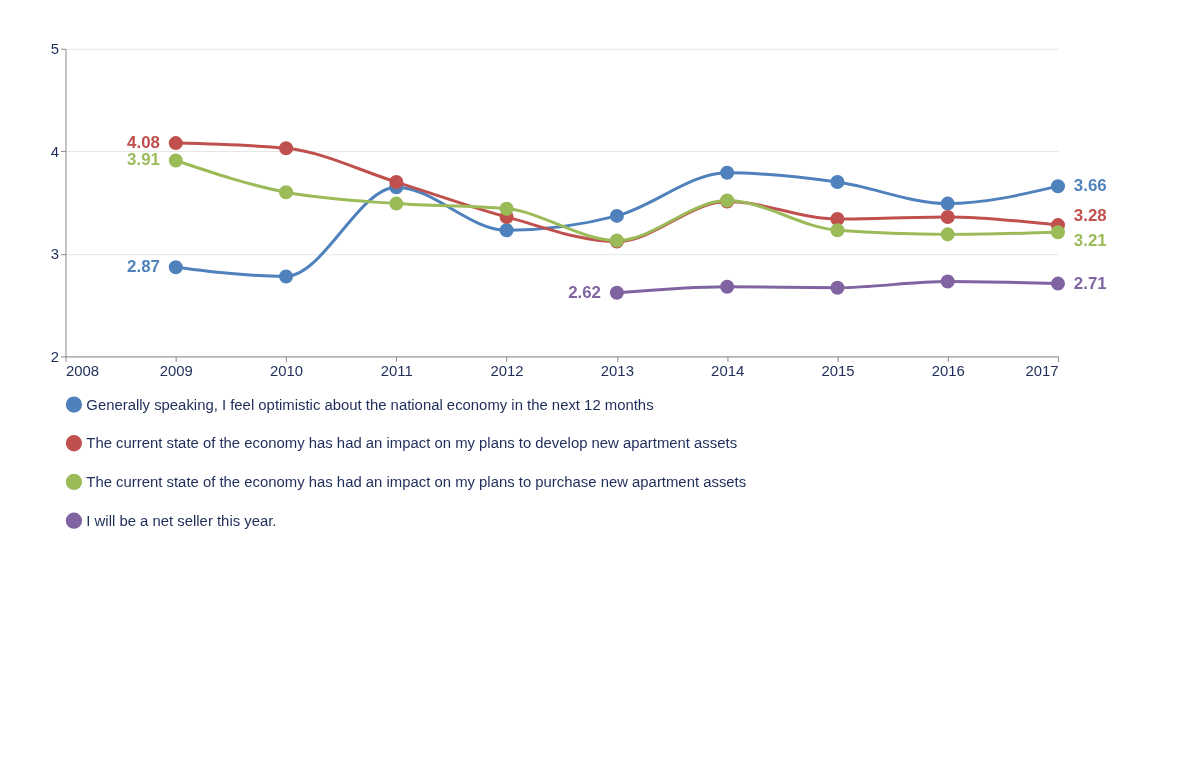 The image size is (1187, 766). What do you see at coordinates (507, 370) in the screenshot?
I see `x-tick-label: 2012` at bounding box center [507, 370].